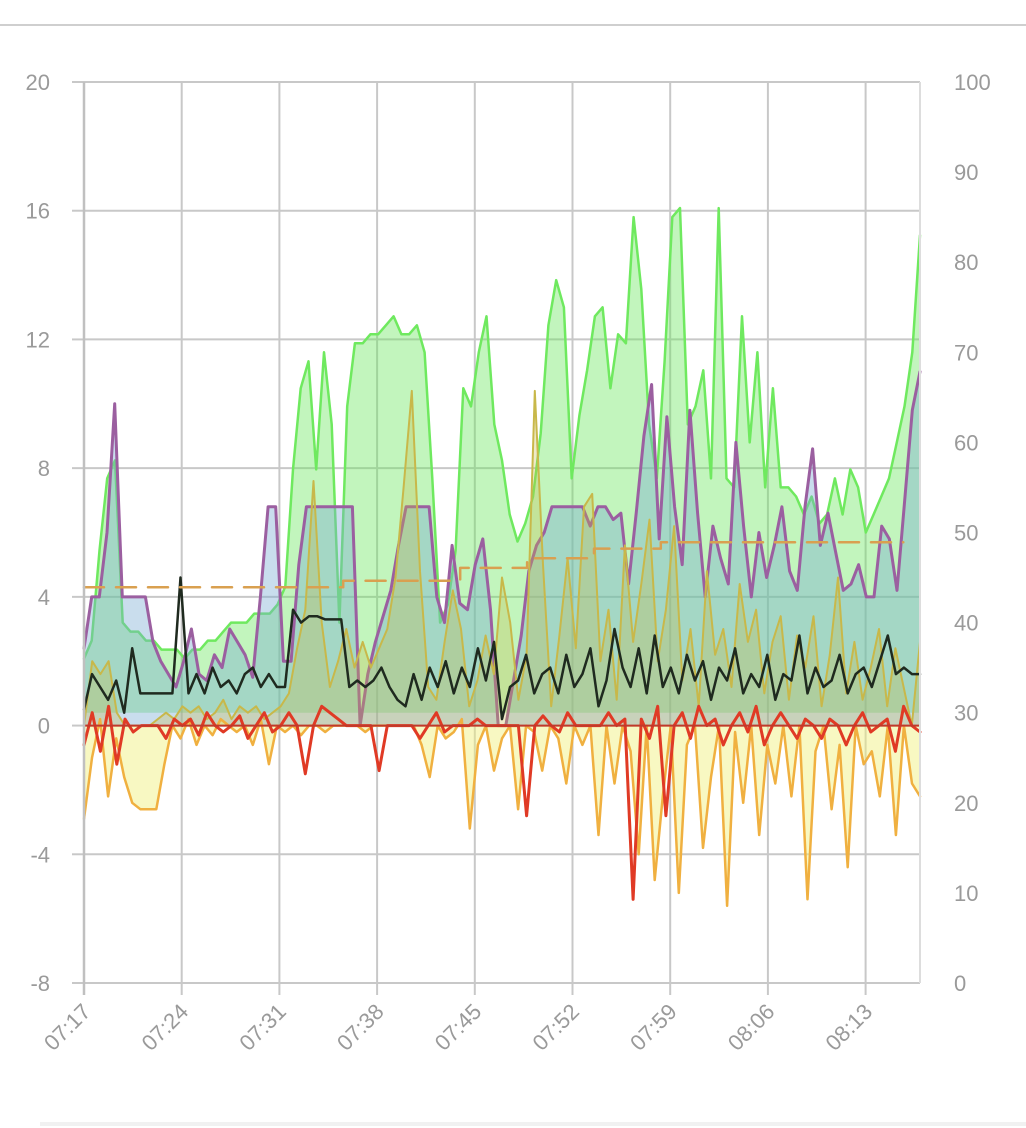  What do you see at coordinates (966, 533) in the screenshot?
I see `y-right-tick-label: 50` at bounding box center [966, 533].